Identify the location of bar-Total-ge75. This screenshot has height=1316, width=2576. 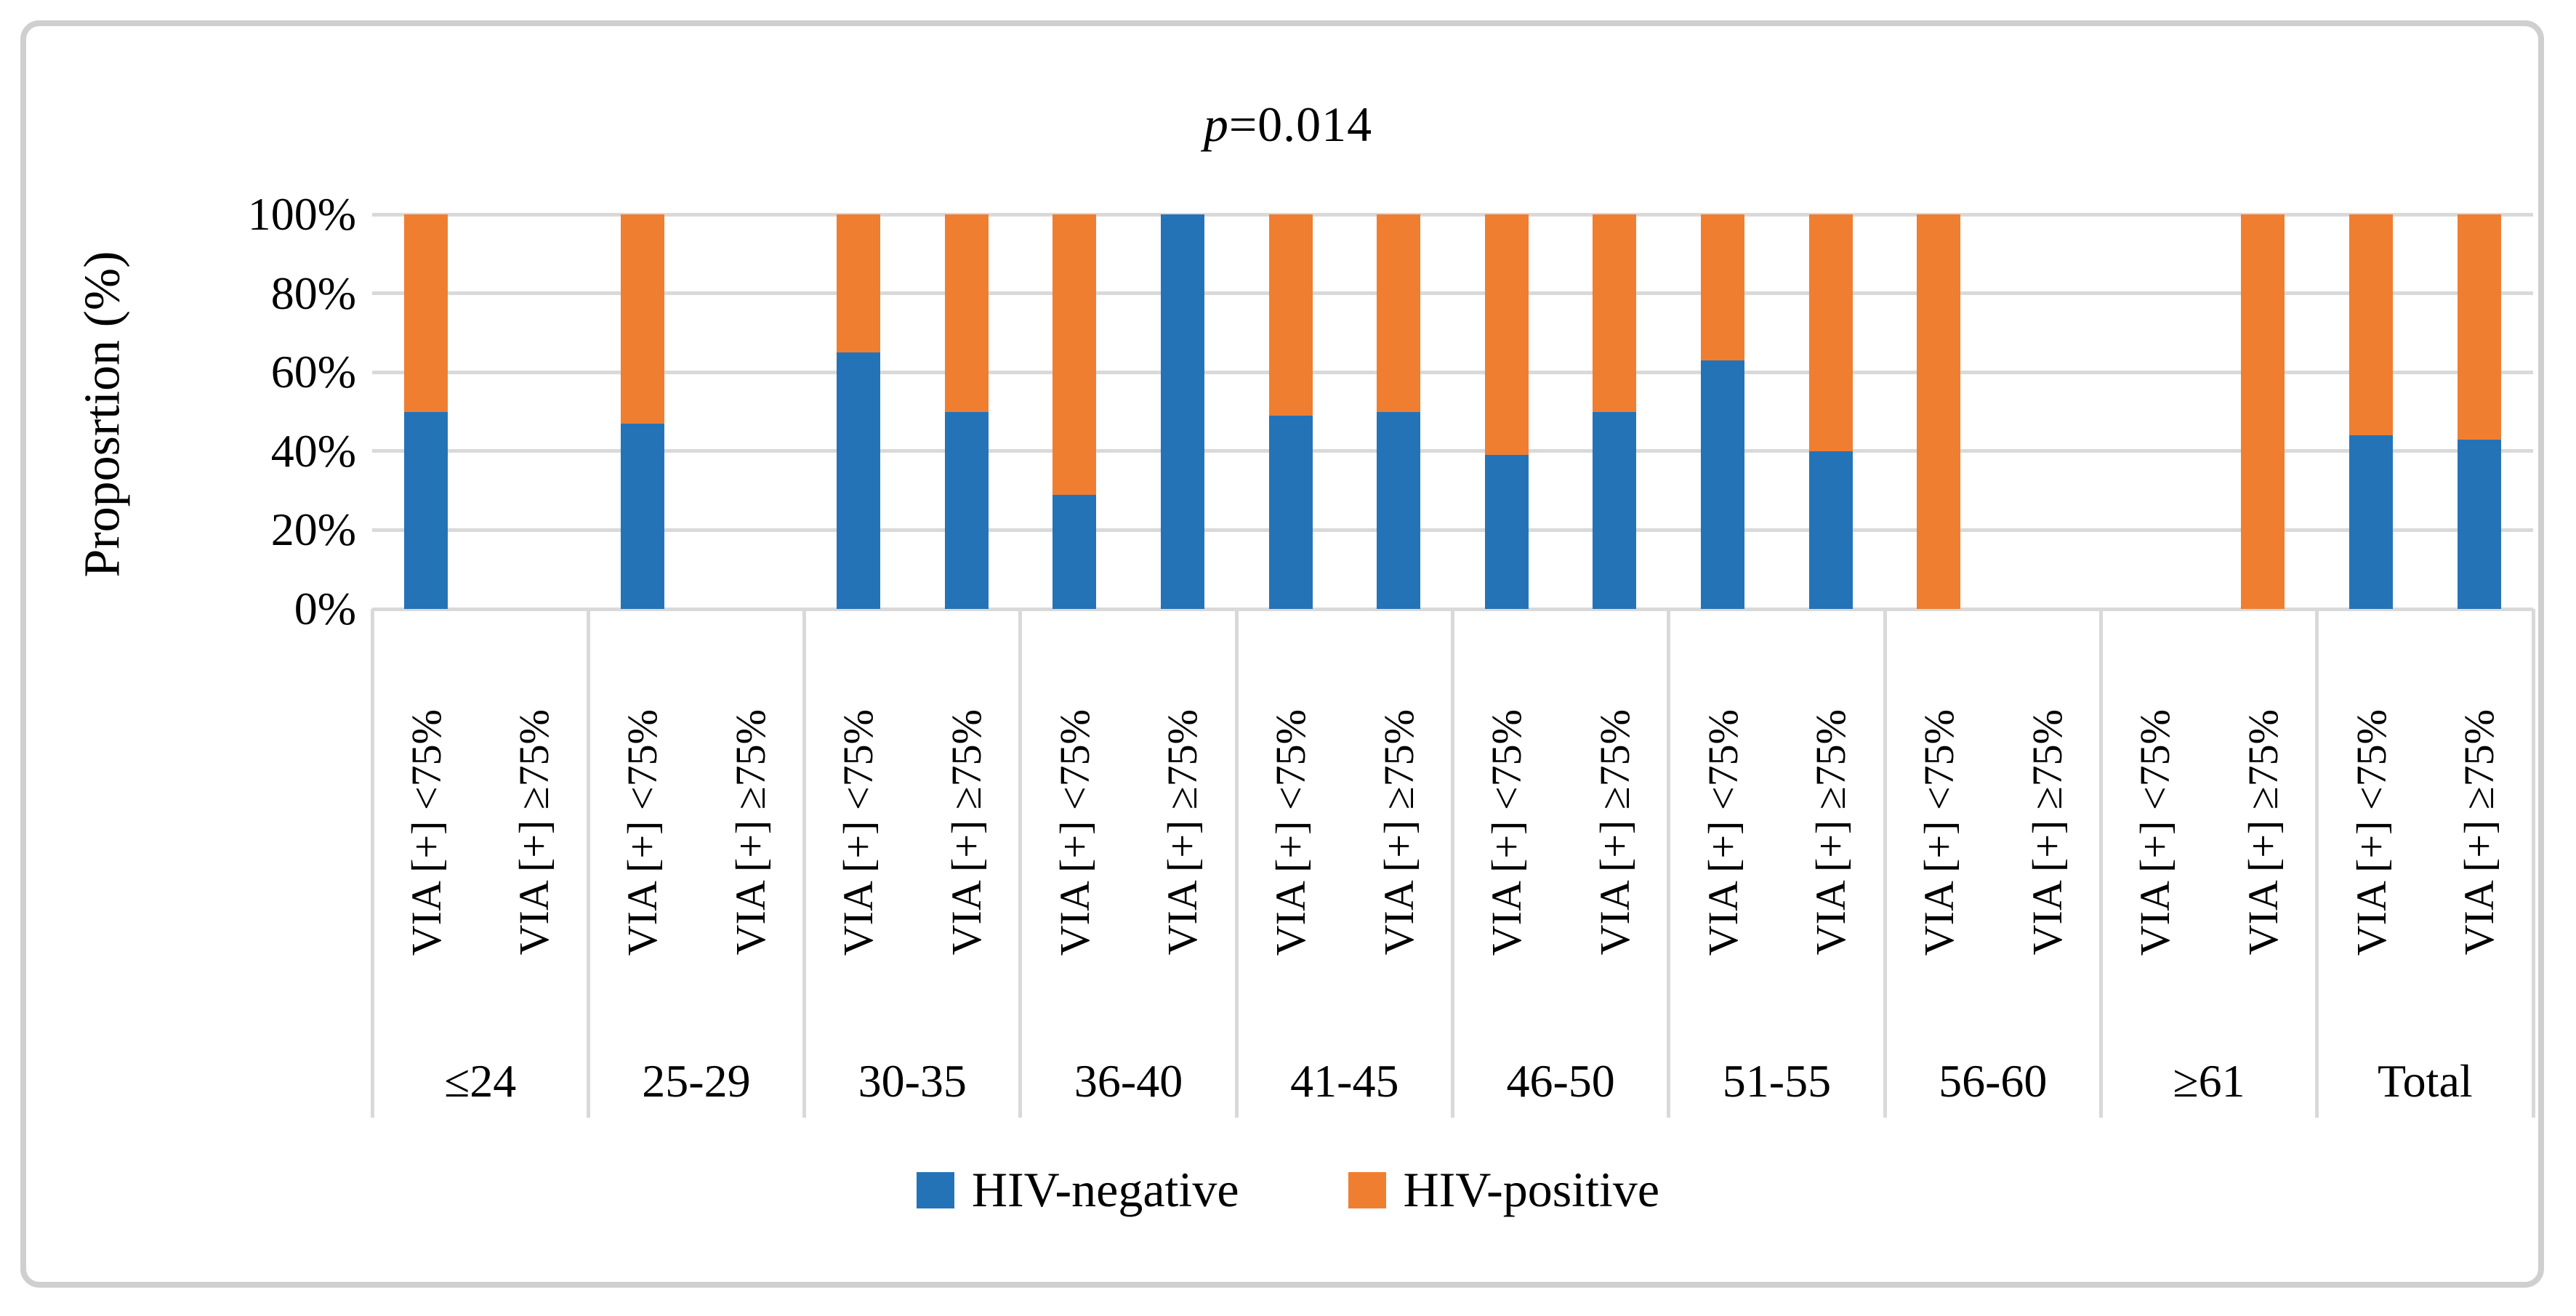
(2479, 411).